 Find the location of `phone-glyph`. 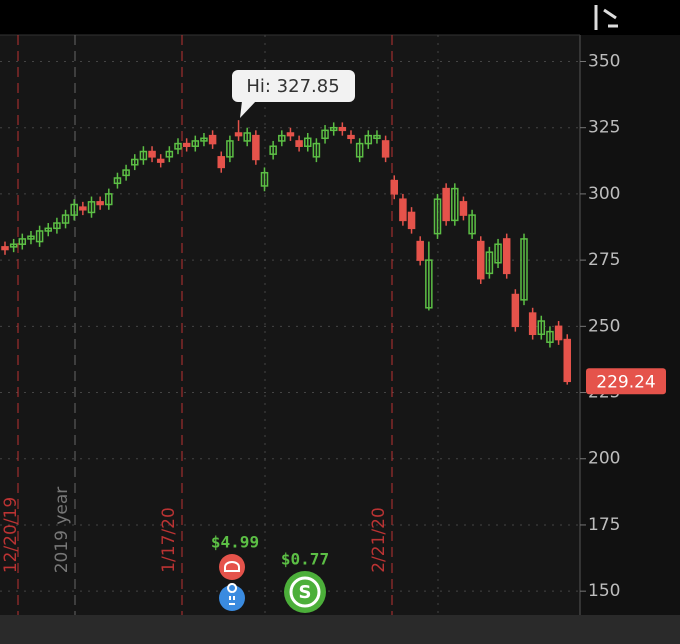

phone-glyph is located at coordinates (232, 566).